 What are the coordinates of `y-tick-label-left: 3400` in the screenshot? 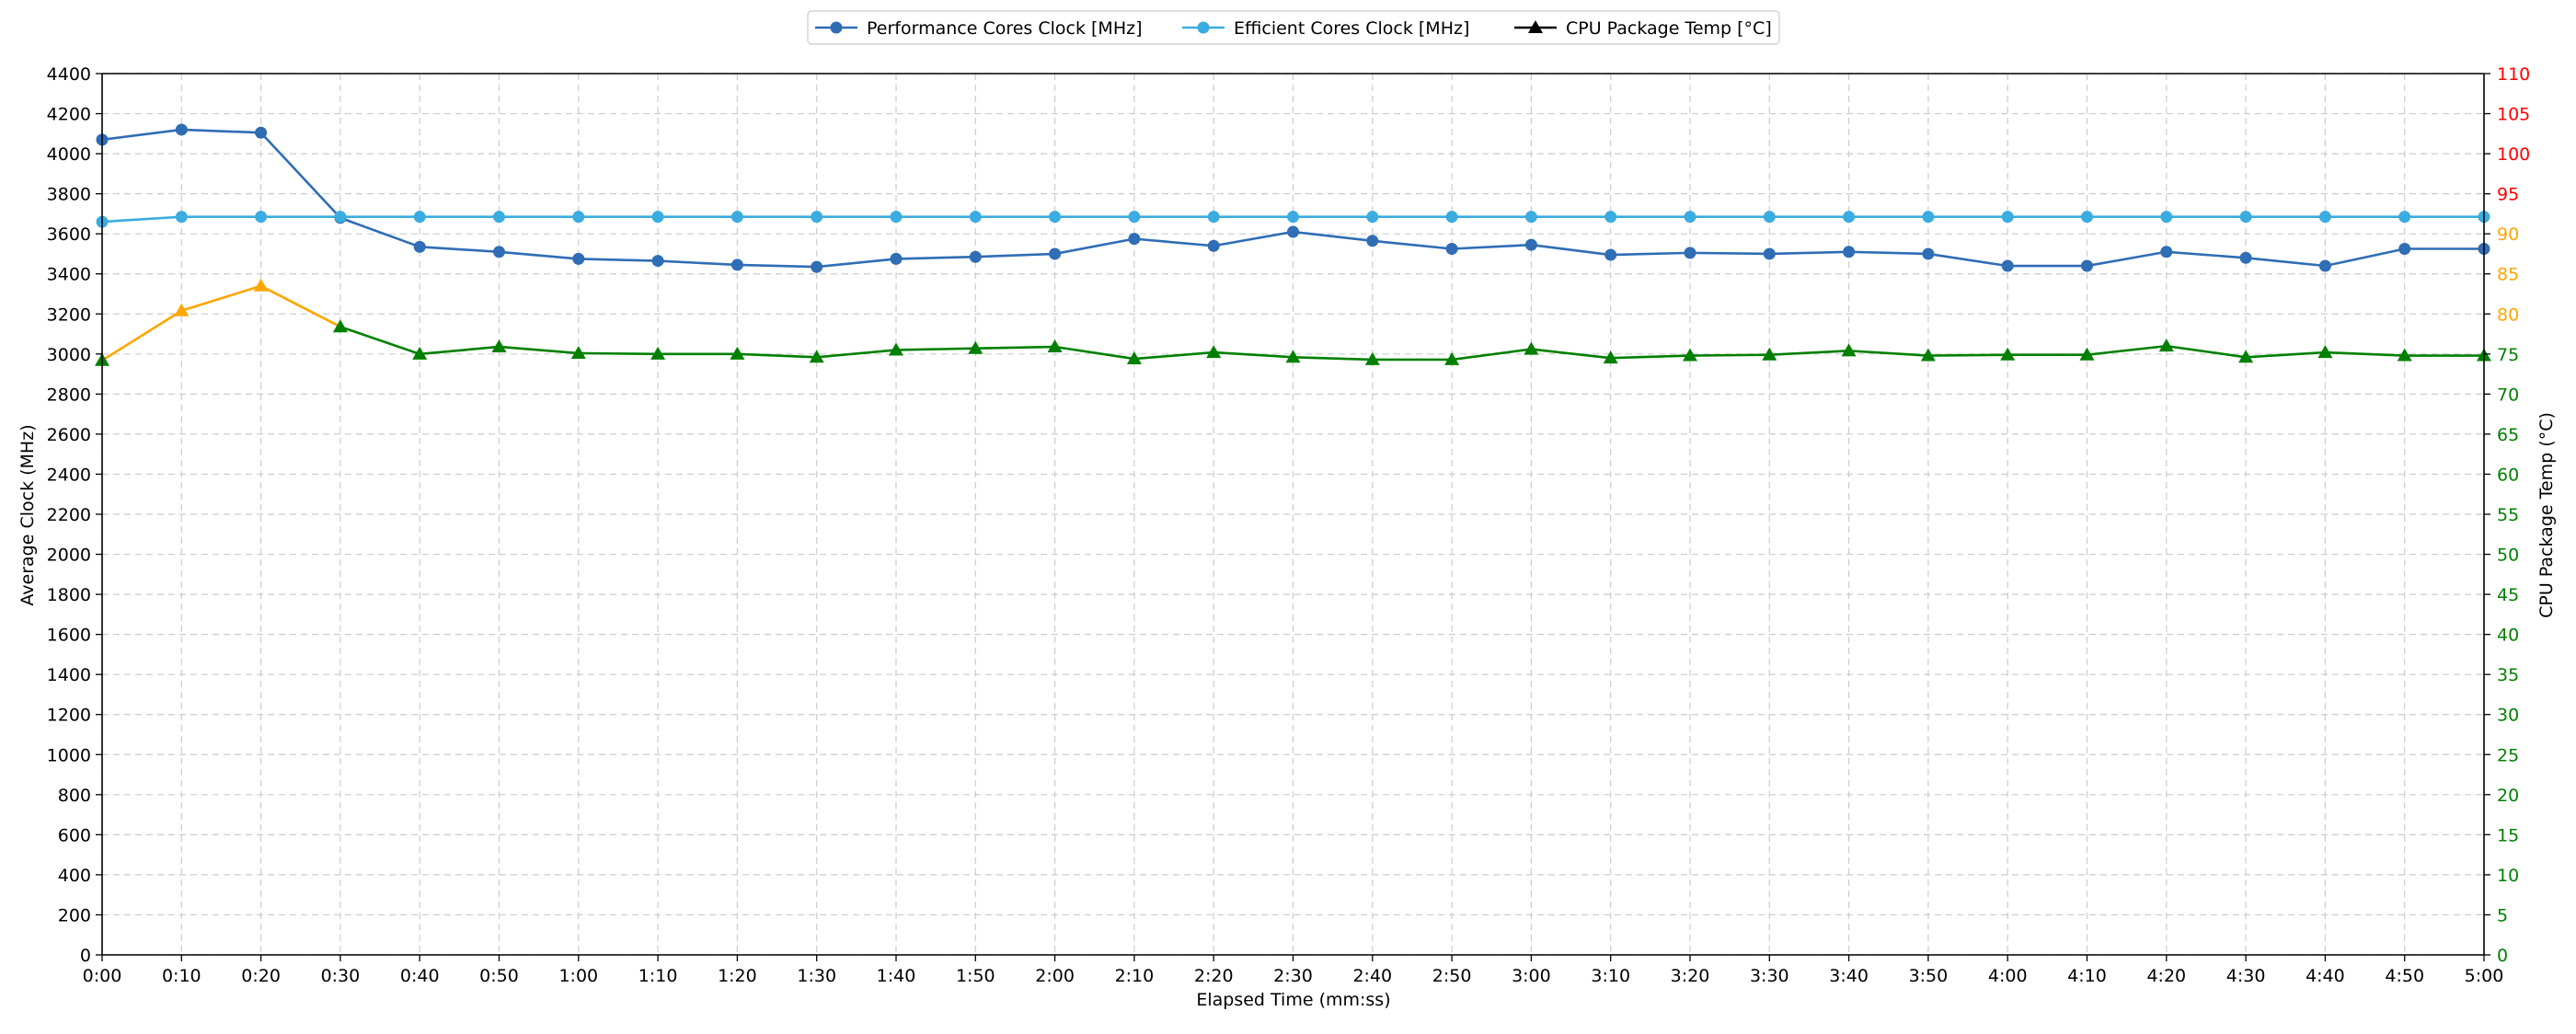 It's located at (69, 275).